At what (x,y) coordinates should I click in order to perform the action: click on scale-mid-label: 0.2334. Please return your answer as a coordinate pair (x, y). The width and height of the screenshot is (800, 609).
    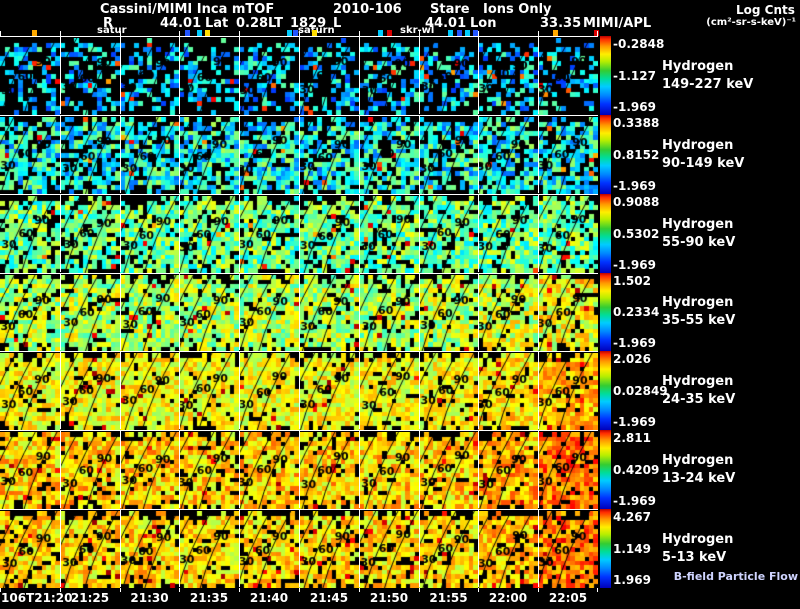
    Looking at the image, I should click on (636, 312).